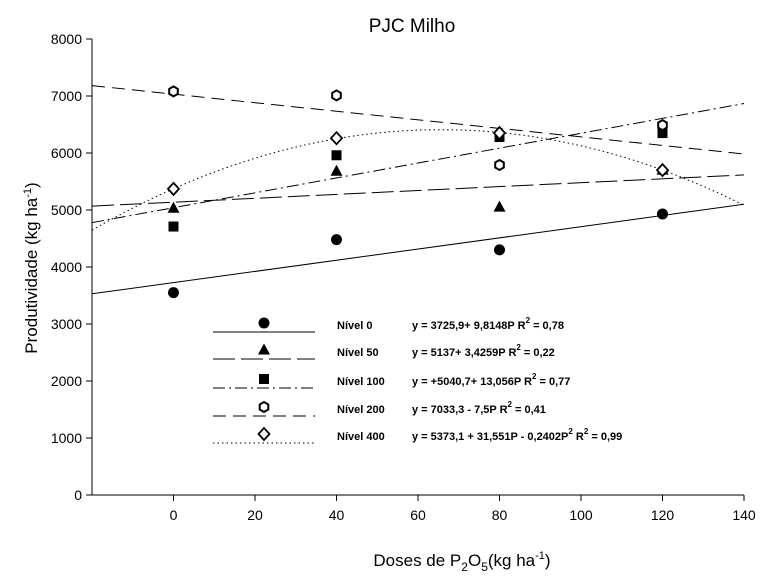  I want to click on legend-label: Nível 100, so click(361, 382).